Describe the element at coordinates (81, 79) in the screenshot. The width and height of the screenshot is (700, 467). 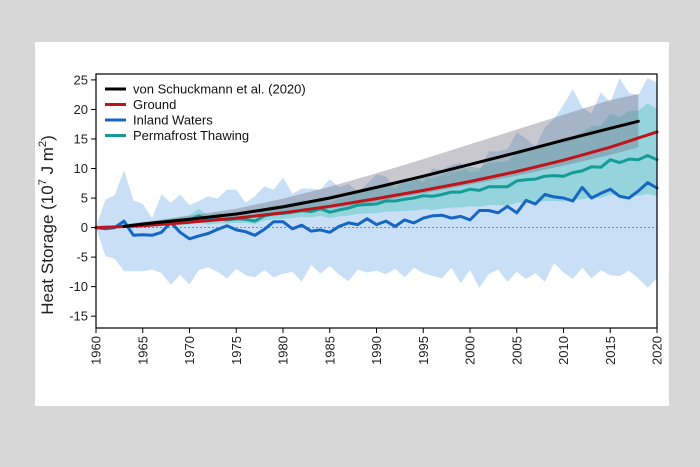
I see `y-tick-label: 25` at that location.